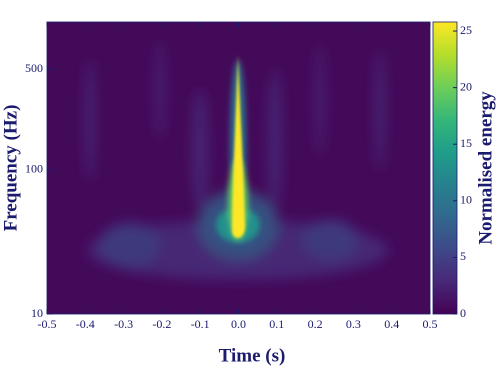 This screenshot has width=498, height=374. What do you see at coordinates (466, 86) in the screenshot?
I see `colorbar-tick-label: 20` at bounding box center [466, 86].